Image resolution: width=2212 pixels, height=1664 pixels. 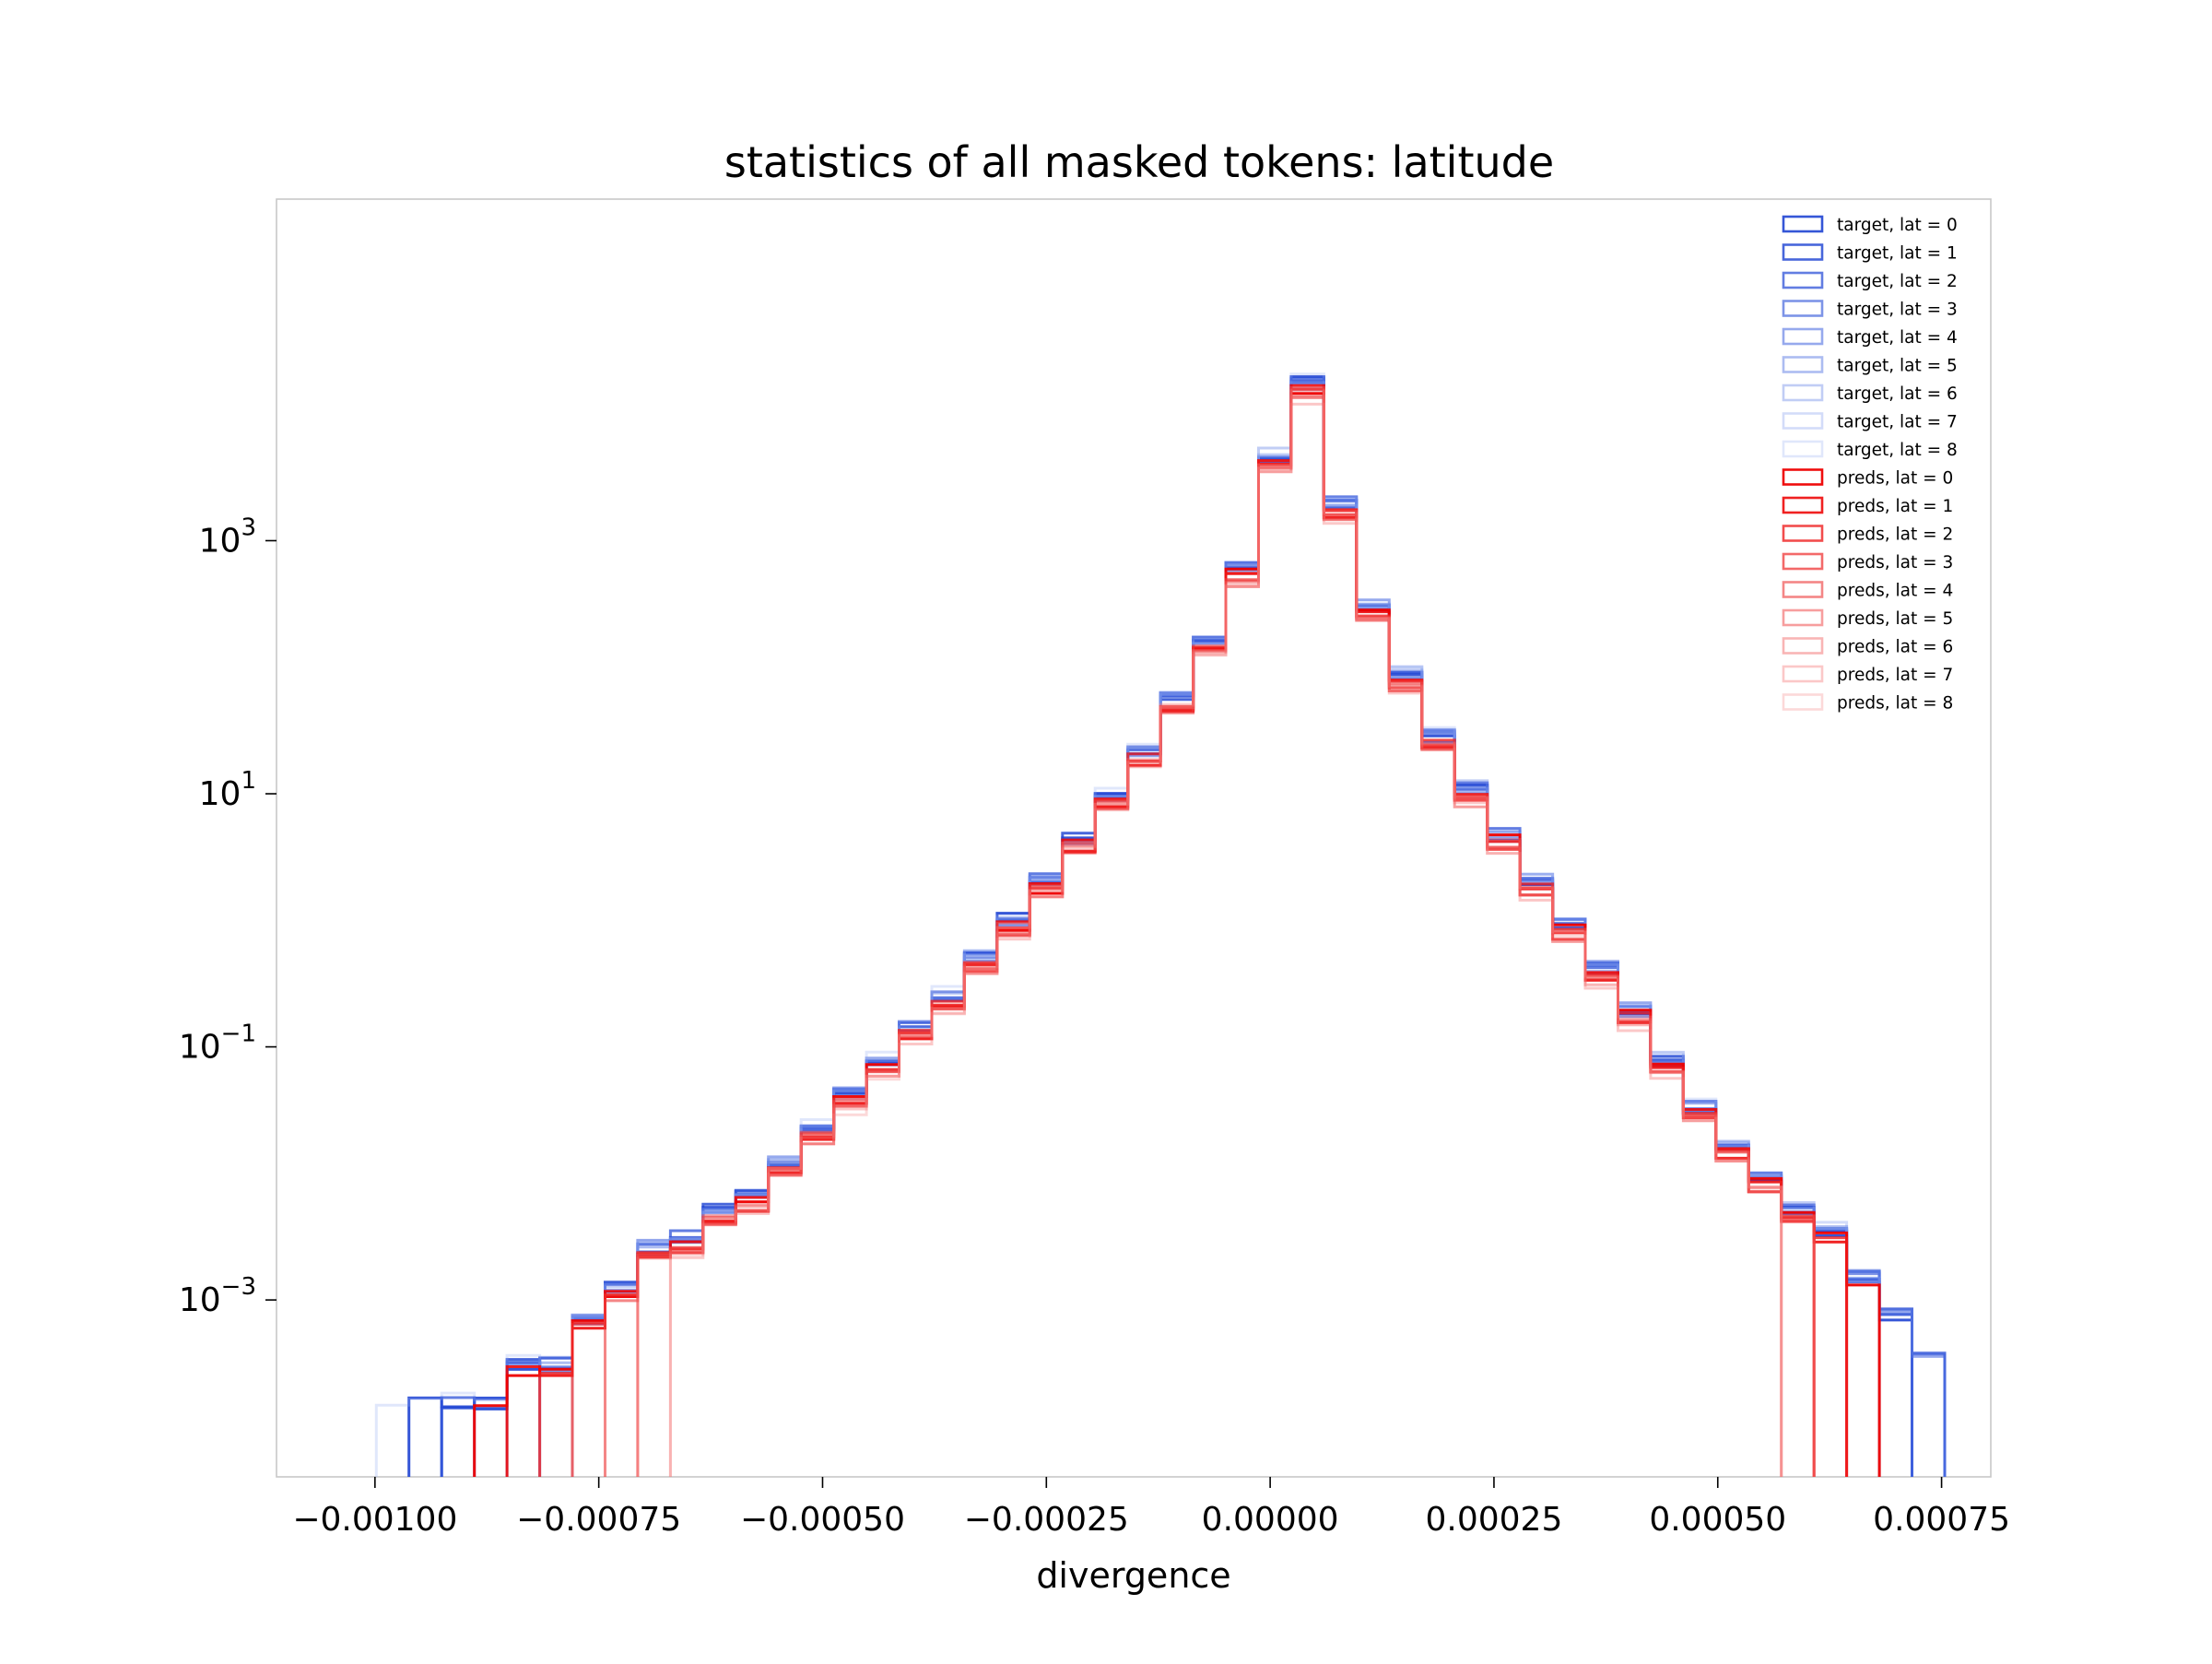 What do you see at coordinates (1897, 394) in the screenshot?
I see `legend-label: target, lat = 6` at bounding box center [1897, 394].